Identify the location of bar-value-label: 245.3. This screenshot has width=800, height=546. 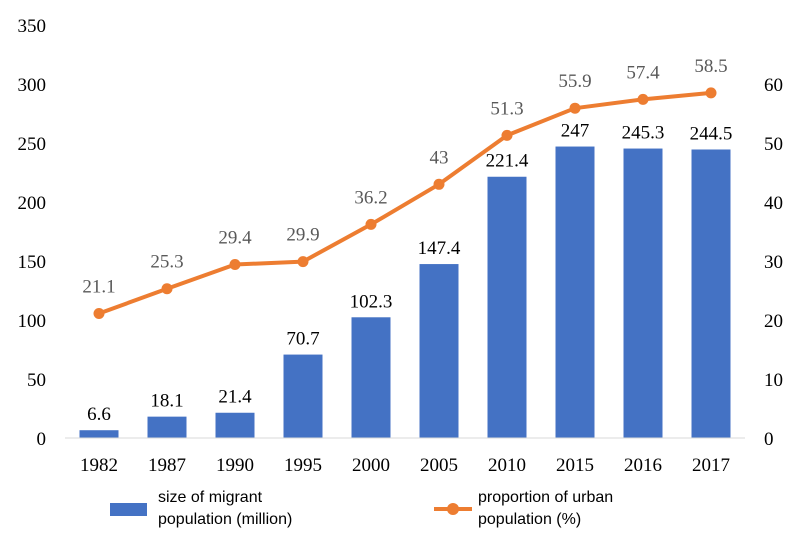
(643, 133).